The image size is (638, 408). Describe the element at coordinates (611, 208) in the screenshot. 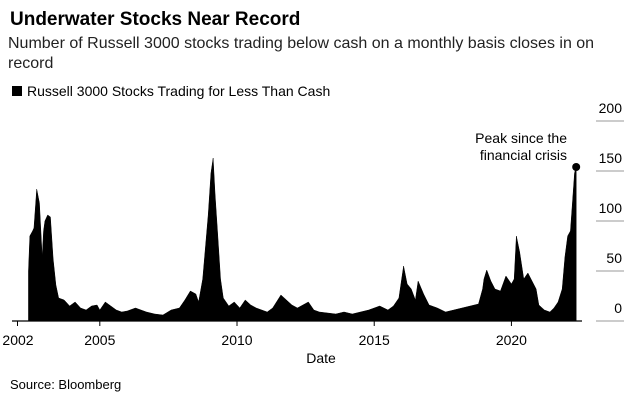

I see `y-tick-label: 100` at that location.